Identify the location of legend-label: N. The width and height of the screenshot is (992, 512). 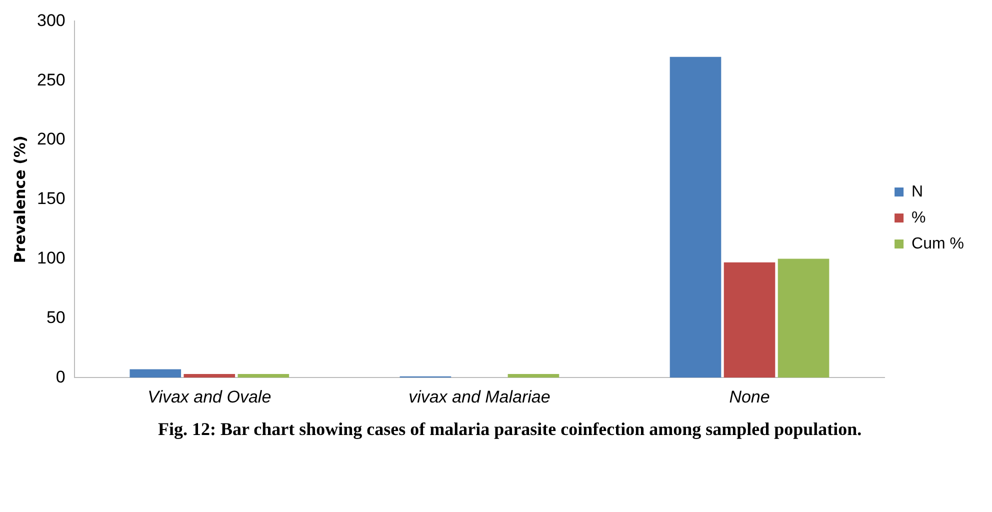
(918, 191).